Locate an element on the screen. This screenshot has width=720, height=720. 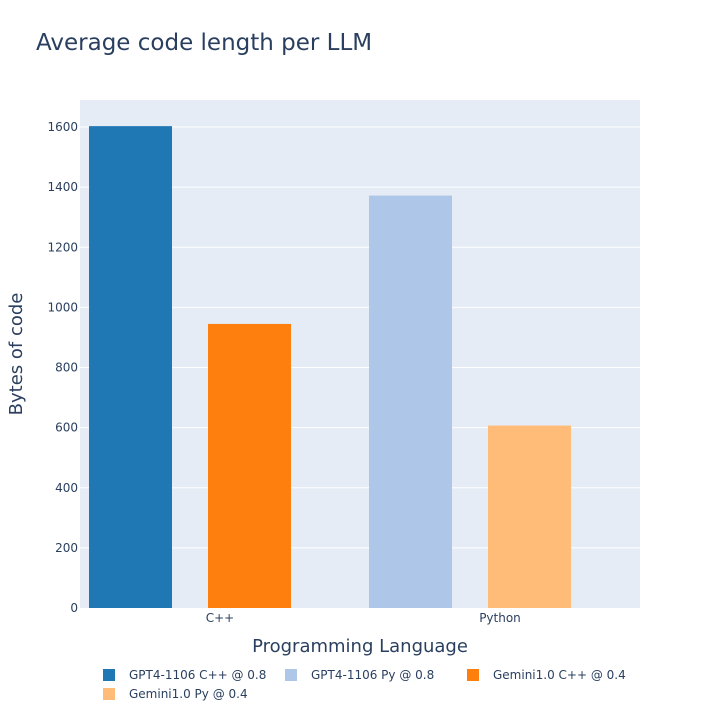
legend-item: Gemini1.0 Py @ 0.4 is located at coordinates (175, 694).